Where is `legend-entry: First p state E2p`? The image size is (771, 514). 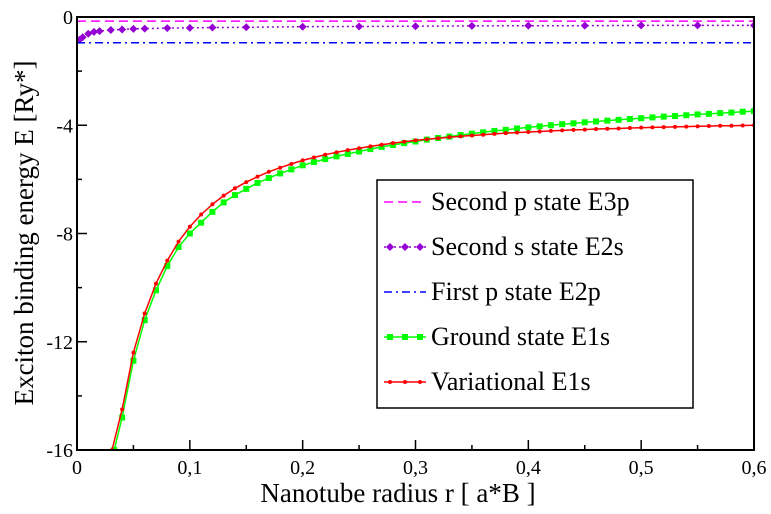
legend-entry: First p state E2p is located at coordinates (492, 291).